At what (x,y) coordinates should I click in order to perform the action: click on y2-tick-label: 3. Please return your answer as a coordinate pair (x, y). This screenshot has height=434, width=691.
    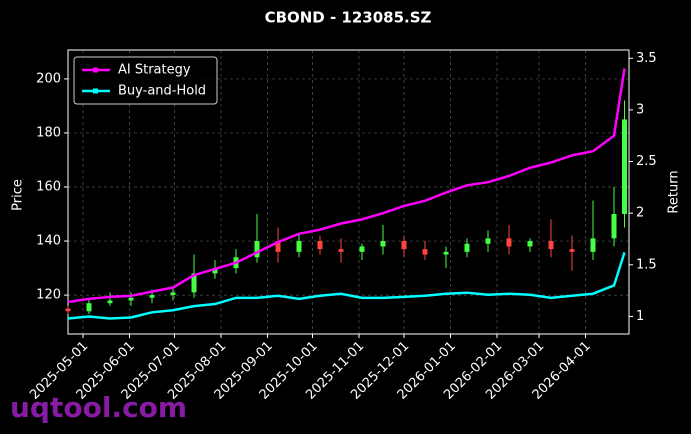
    Looking at the image, I should click on (640, 109).